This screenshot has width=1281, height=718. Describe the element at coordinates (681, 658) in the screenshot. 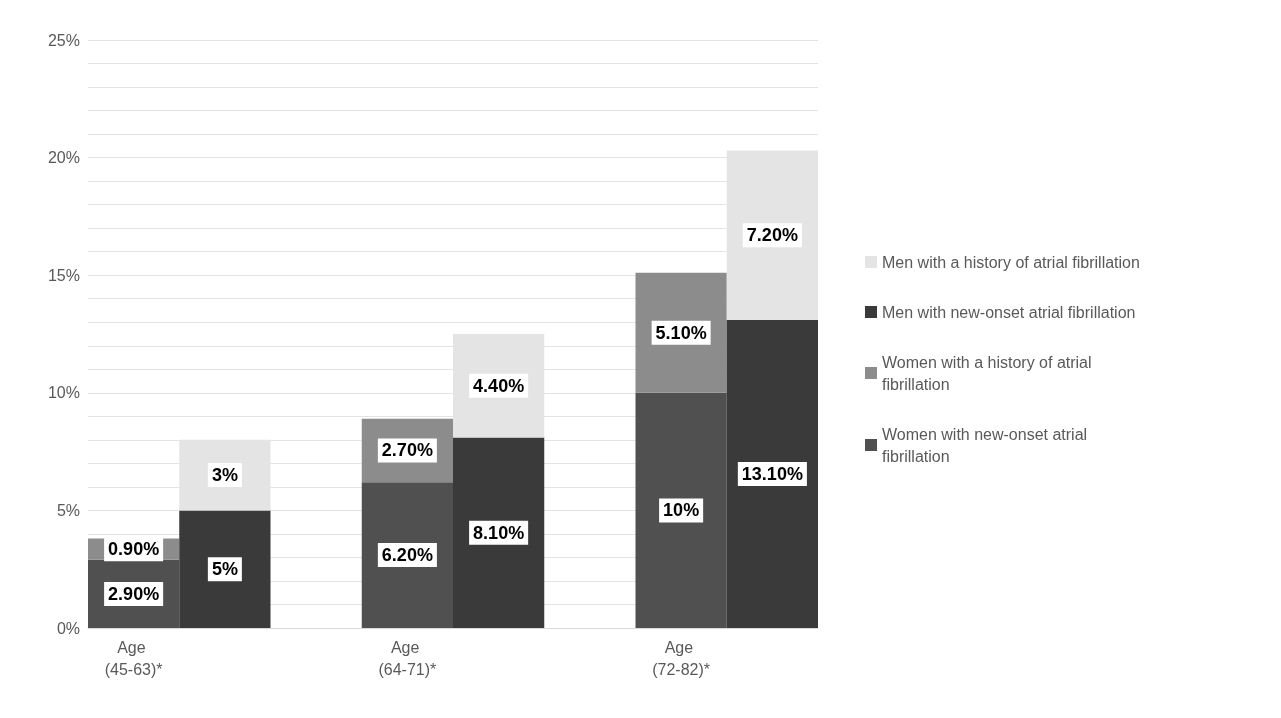

I see `x-tick-label: Age (72-82)*` at that location.